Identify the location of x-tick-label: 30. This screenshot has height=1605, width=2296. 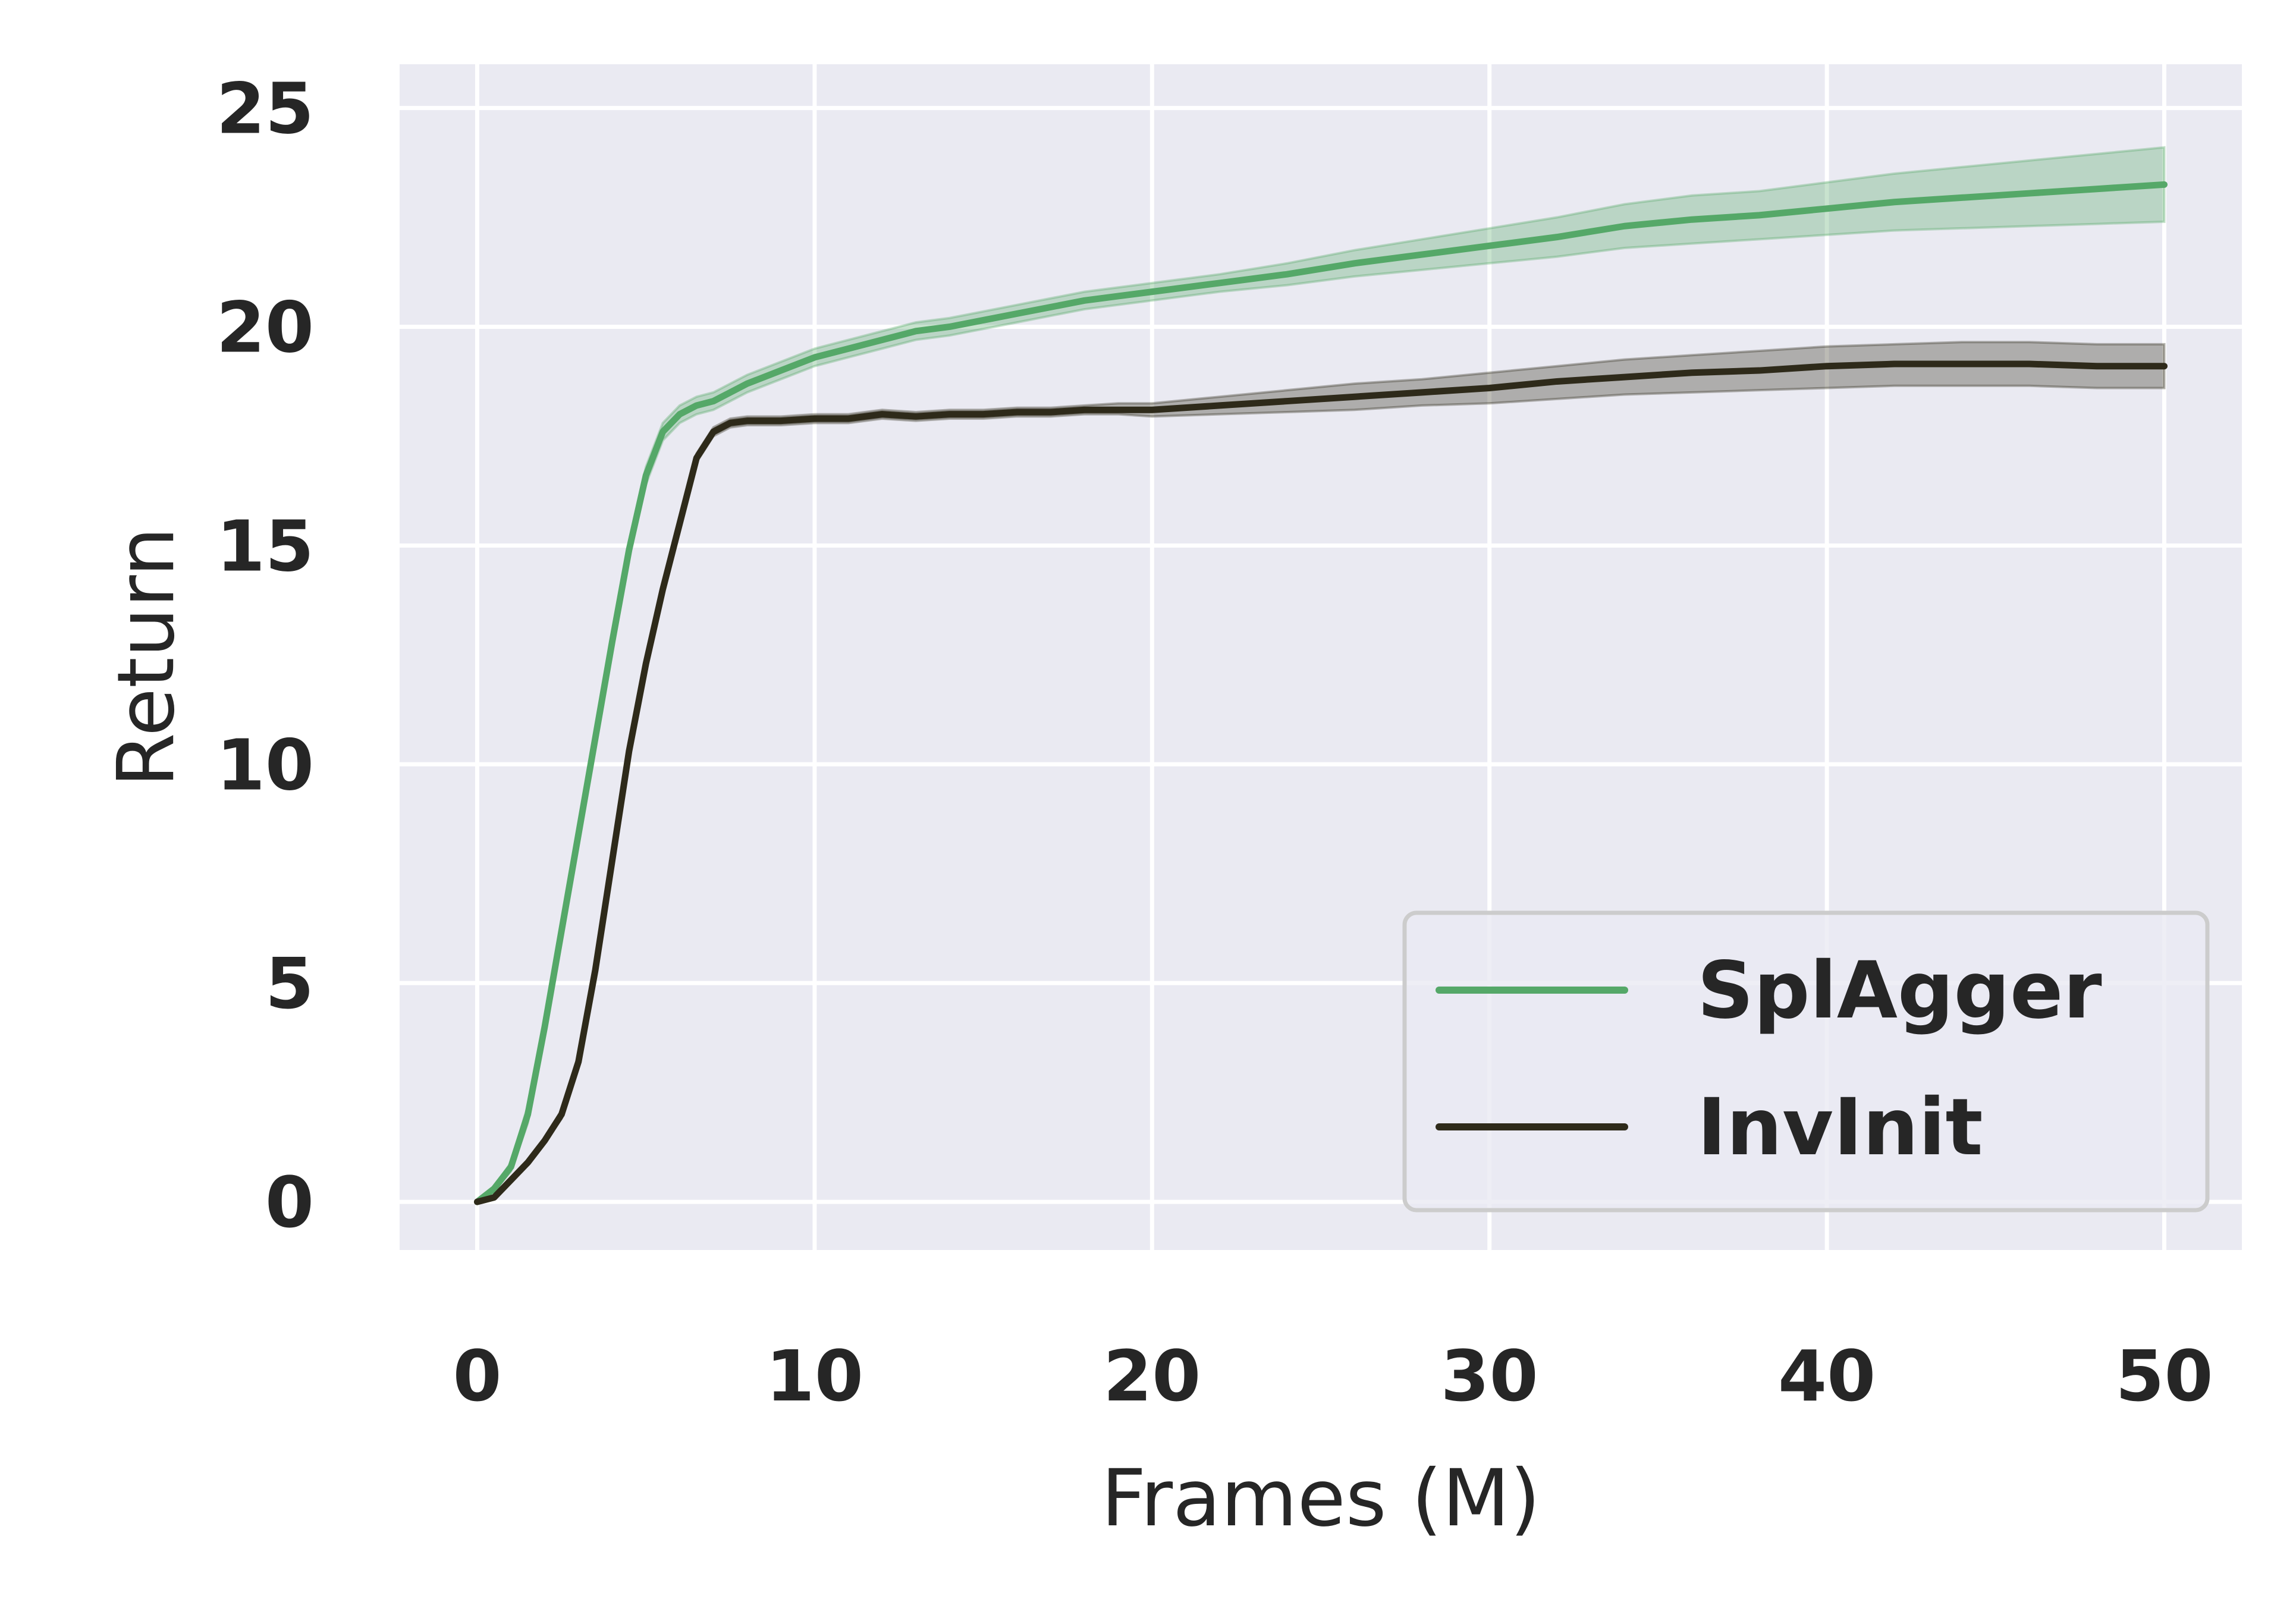
(1489, 1376).